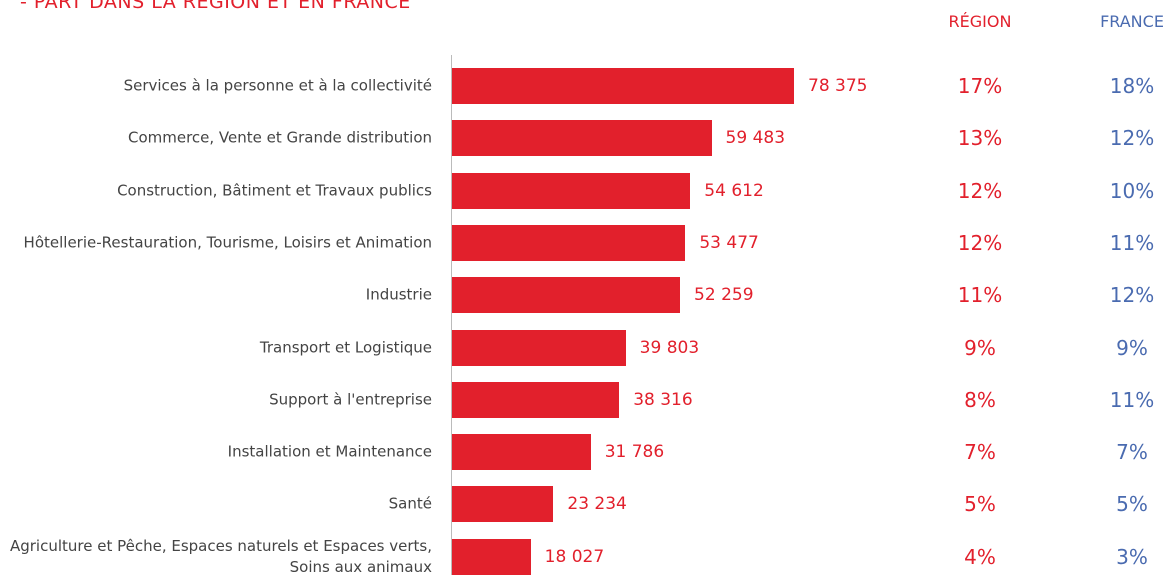 This screenshot has width=1170, height=575. I want to click on value-label: 53 477, so click(729, 242).